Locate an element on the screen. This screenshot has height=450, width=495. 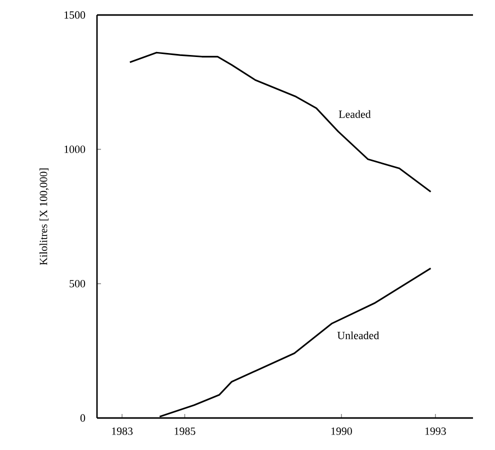
x-tick-label: 1993 is located at coordinates (435, 431).